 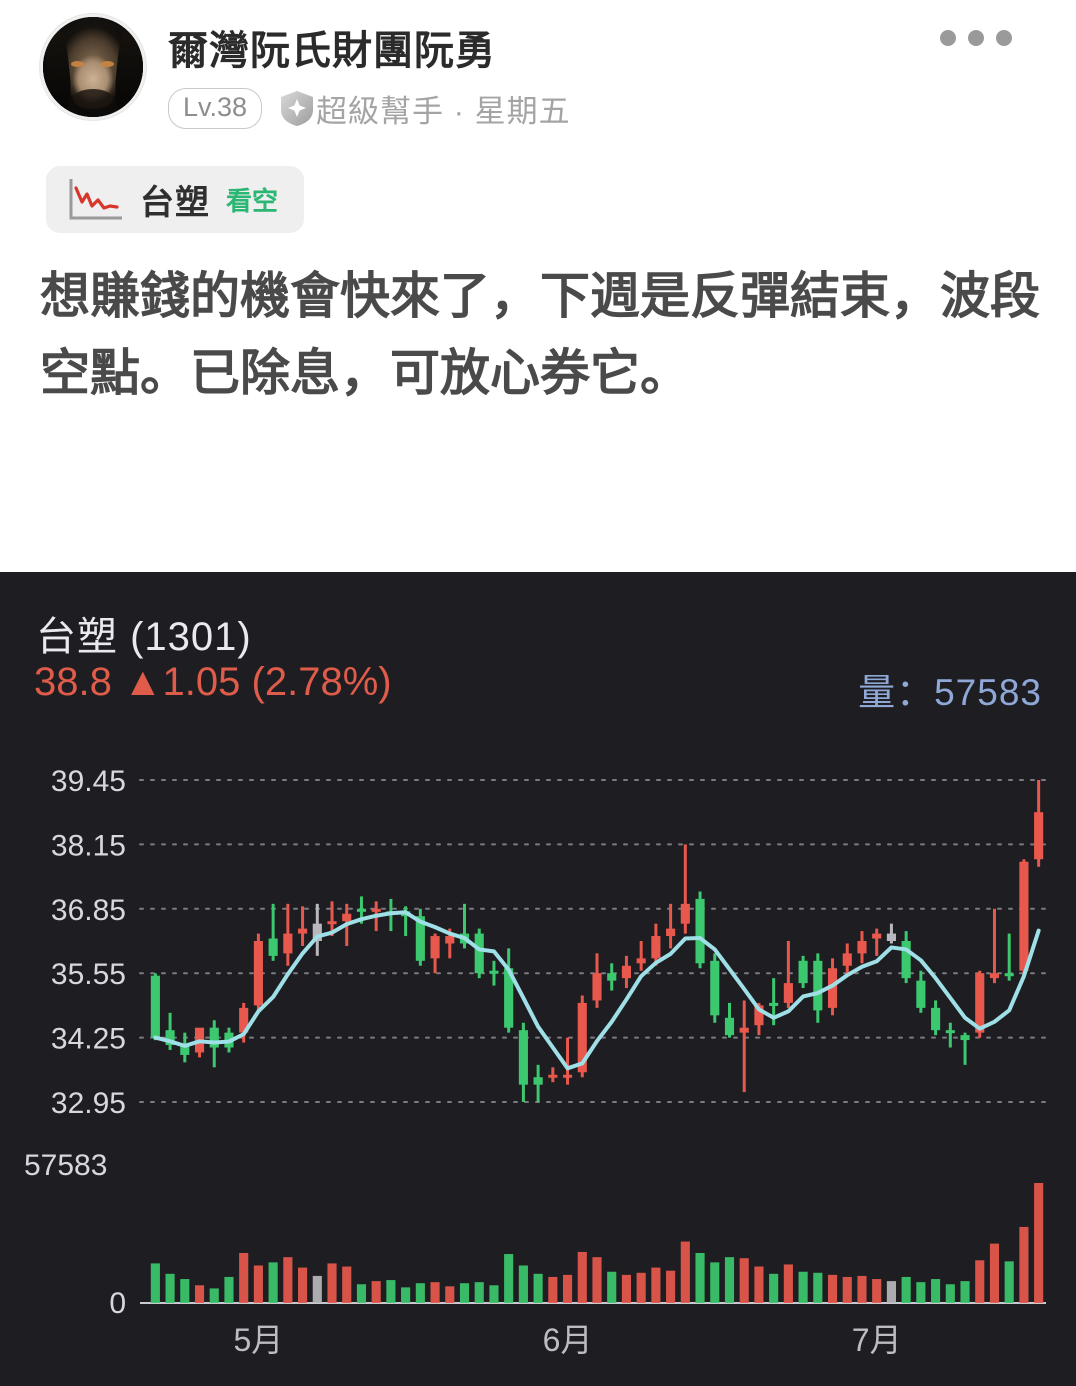 I want to click on volume-zero-label: 0, so click(x=117, y=1303).